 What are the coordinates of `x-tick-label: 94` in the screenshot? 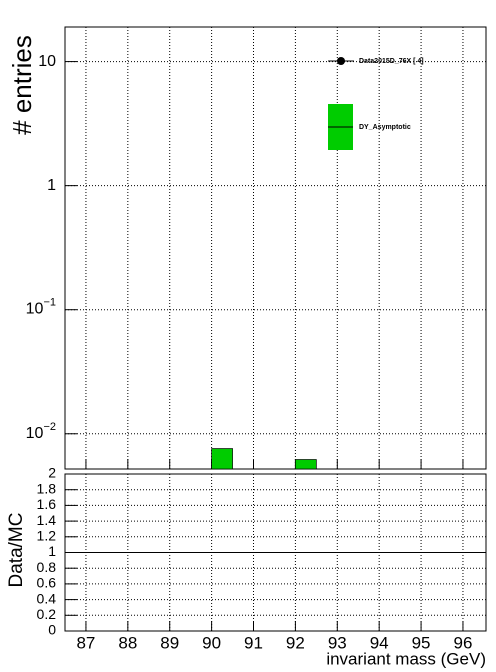 It's located at (379, 642).